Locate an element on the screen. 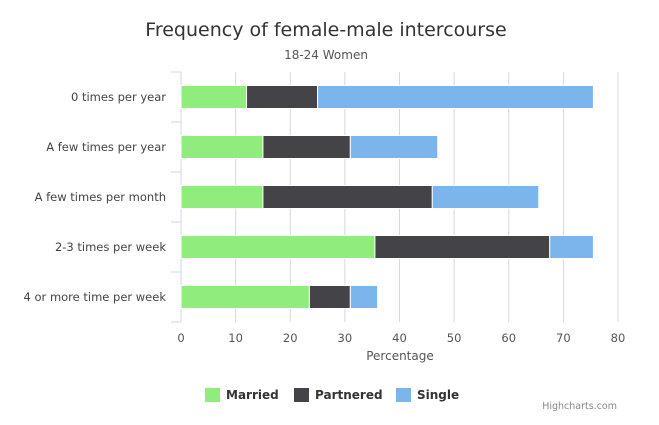  x-tick-label: 80 is located at coordinates (618, 338).